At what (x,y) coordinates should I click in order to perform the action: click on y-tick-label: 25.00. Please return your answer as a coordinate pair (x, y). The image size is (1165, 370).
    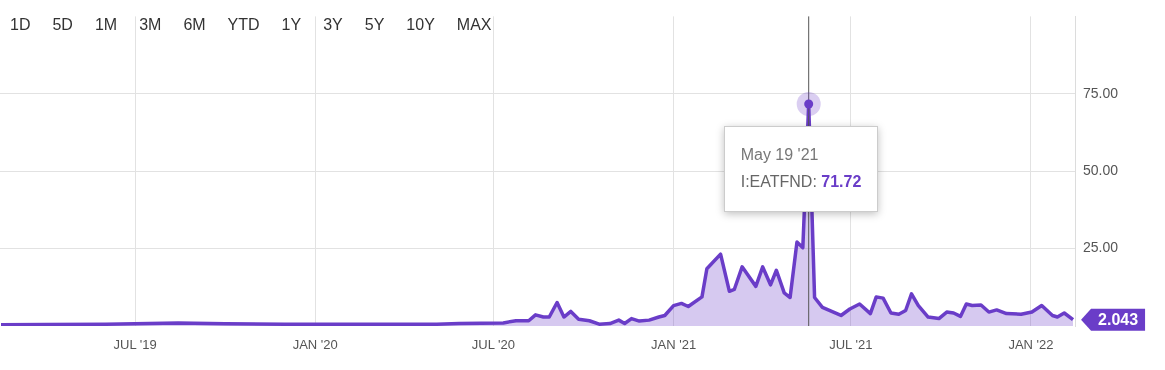
    Looking at the image, I should click on (1101, 247).